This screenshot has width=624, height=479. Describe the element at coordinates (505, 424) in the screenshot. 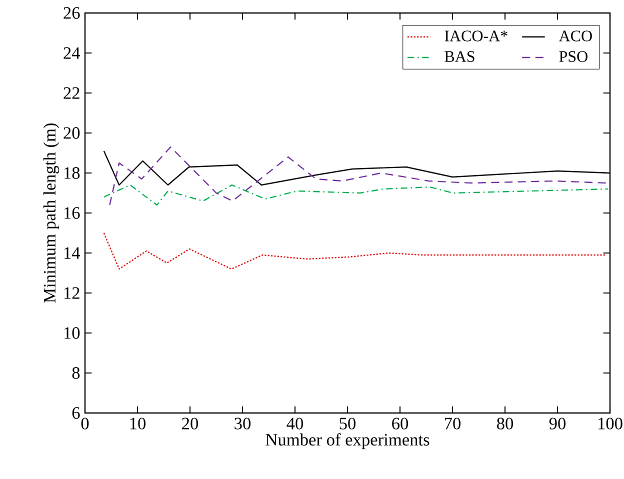

I see `x-tick-label: 80` at that location.